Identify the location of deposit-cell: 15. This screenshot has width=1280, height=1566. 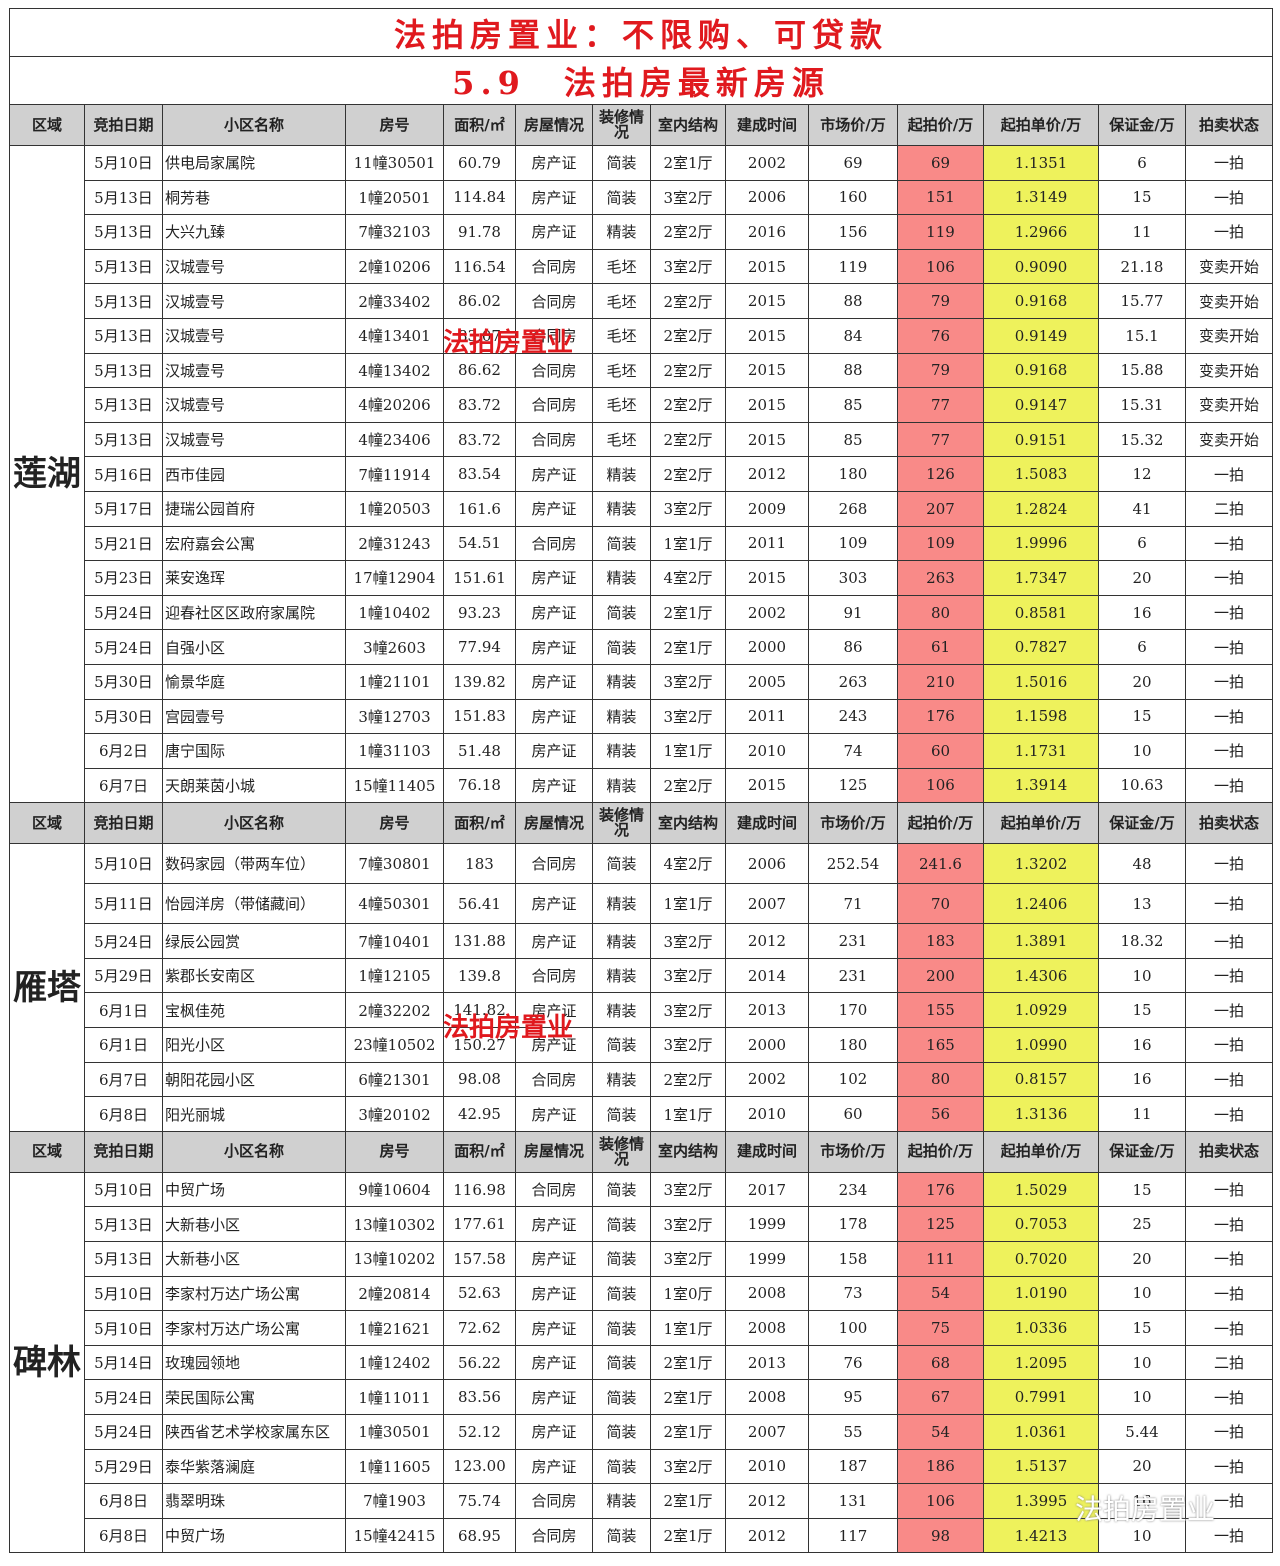
(1142, 1328).